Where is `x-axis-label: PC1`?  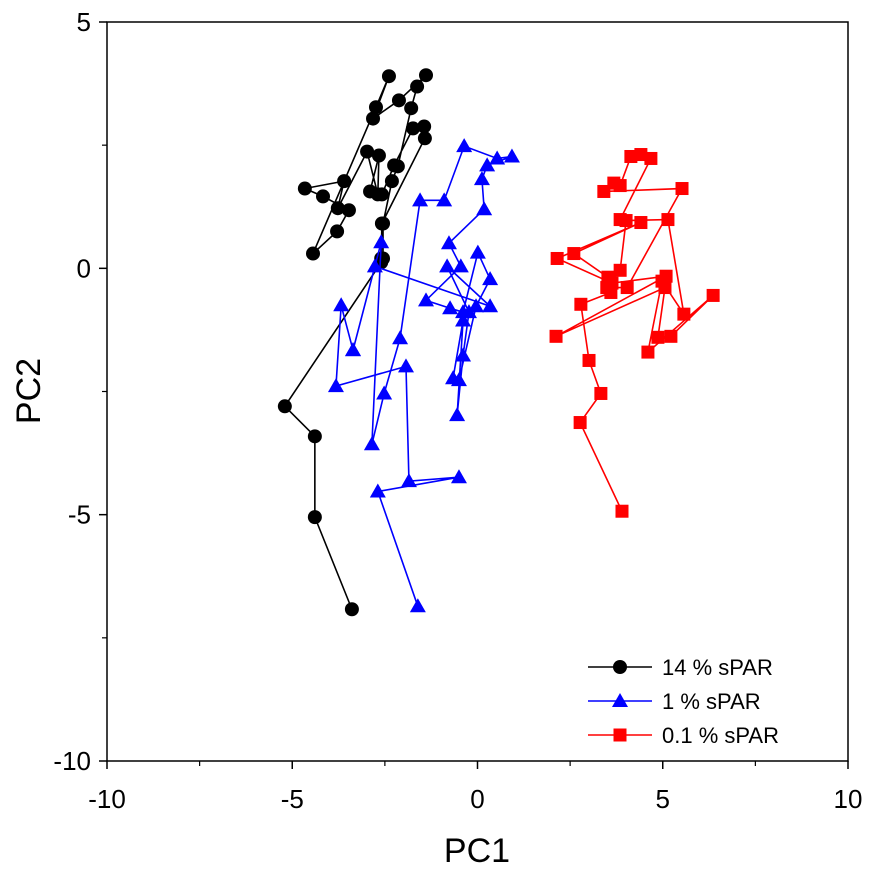
x-axis-label: PC1 is located at coordinates (477, 851).